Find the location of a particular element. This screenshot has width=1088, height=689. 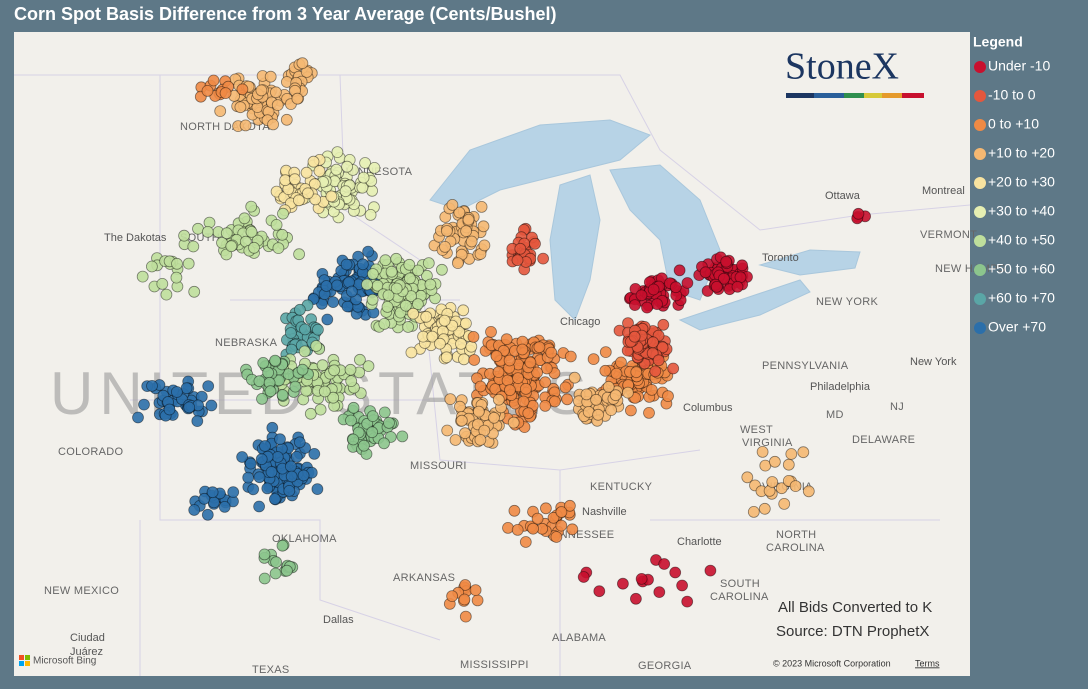

map-label: New York is located at coordinates (933, 362).